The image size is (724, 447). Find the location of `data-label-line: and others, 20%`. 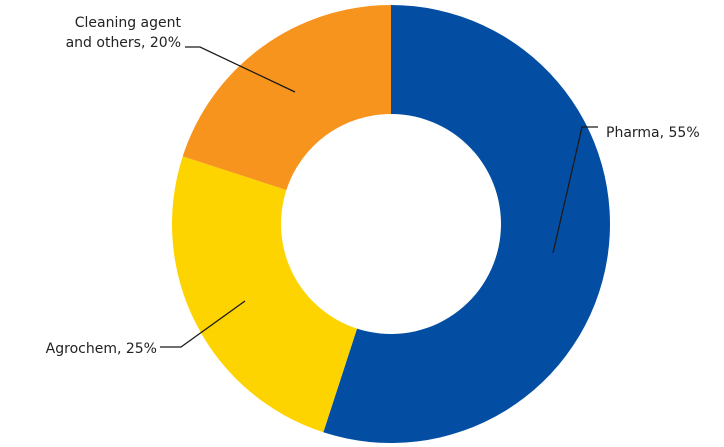

data-label-line: and others, 20% is located at coordinates (123, 43).